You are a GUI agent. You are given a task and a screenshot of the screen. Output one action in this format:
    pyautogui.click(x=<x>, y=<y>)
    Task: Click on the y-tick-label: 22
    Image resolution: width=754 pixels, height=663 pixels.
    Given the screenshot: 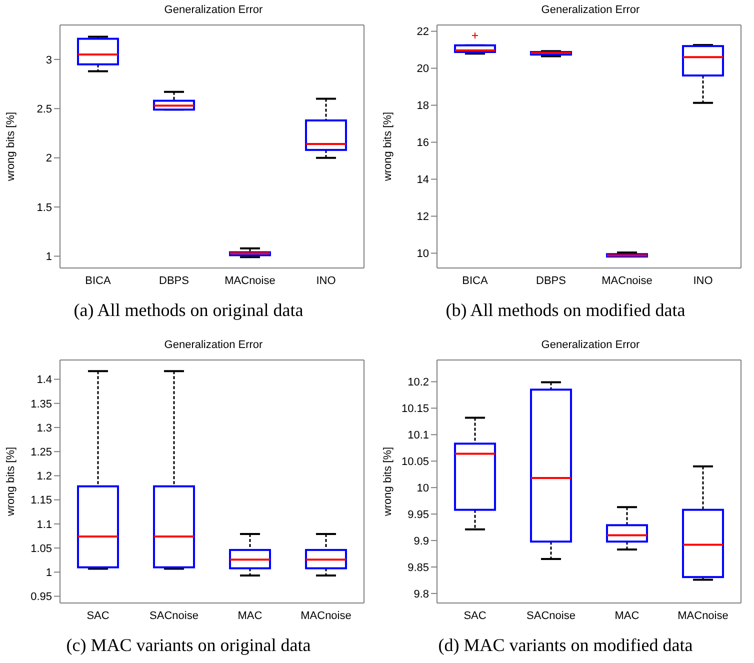 What is the action you would take?
    pyautogui.click(x=422, y=32)
    